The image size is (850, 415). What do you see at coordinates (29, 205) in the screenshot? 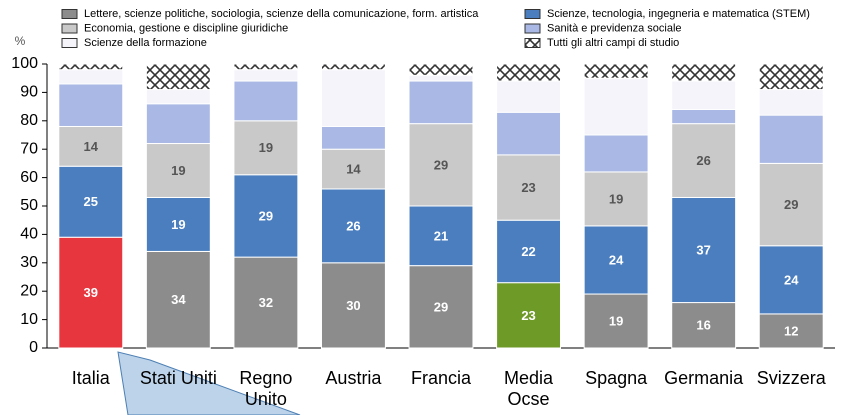
I see `y-tick-label: 50` at bounding box center [29, 205].